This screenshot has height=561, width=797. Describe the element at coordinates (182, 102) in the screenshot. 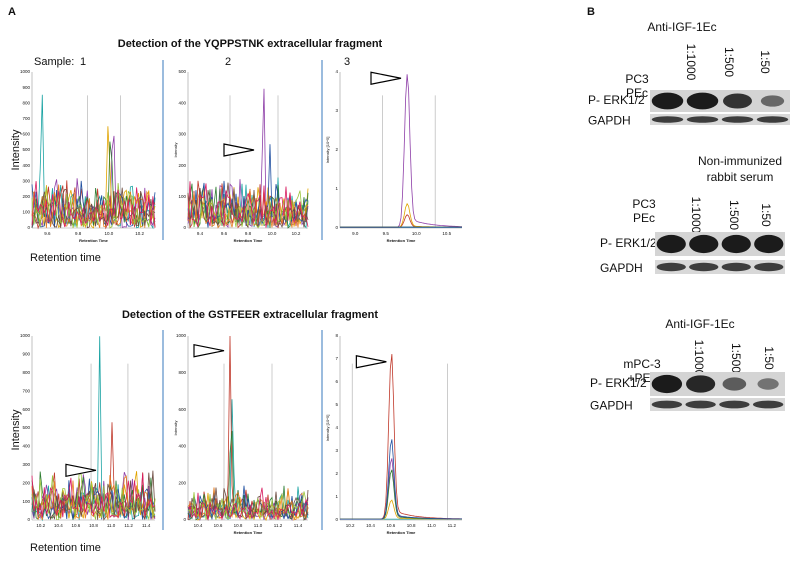

I see `y-tick-label: 400` at that location.